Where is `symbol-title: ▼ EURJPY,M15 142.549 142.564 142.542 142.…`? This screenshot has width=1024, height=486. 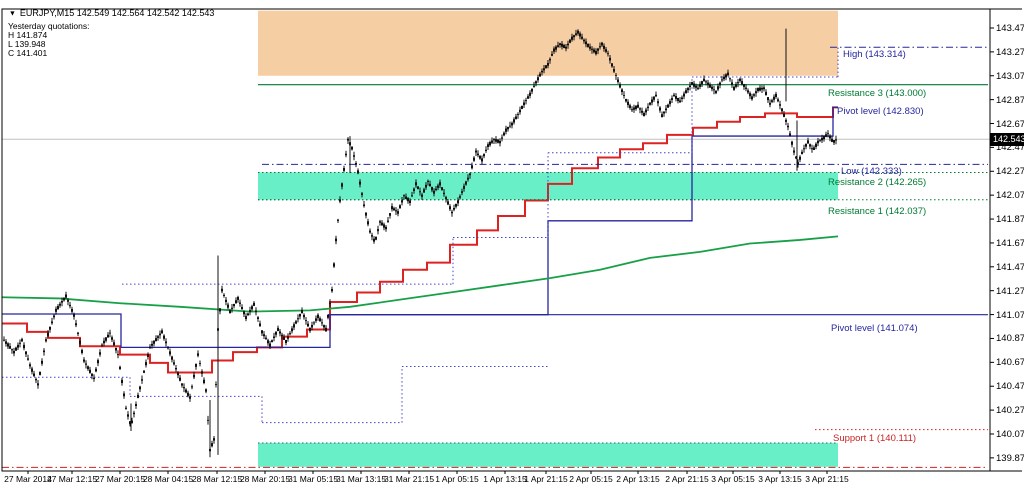
symbol-title: ▼ EURJPY,M15 142.549 142.564 142.542 142.… is located at coordinates (111, 13).